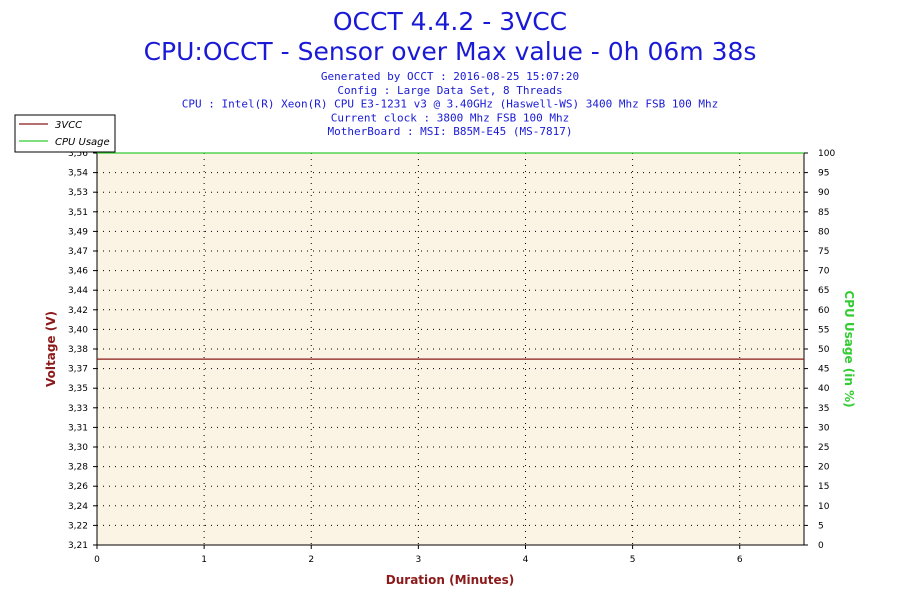 Image resolution: width=900 pixels, height=600 pixels. I want to click on y-left-tick-label: 3,46, so click(78, 272).